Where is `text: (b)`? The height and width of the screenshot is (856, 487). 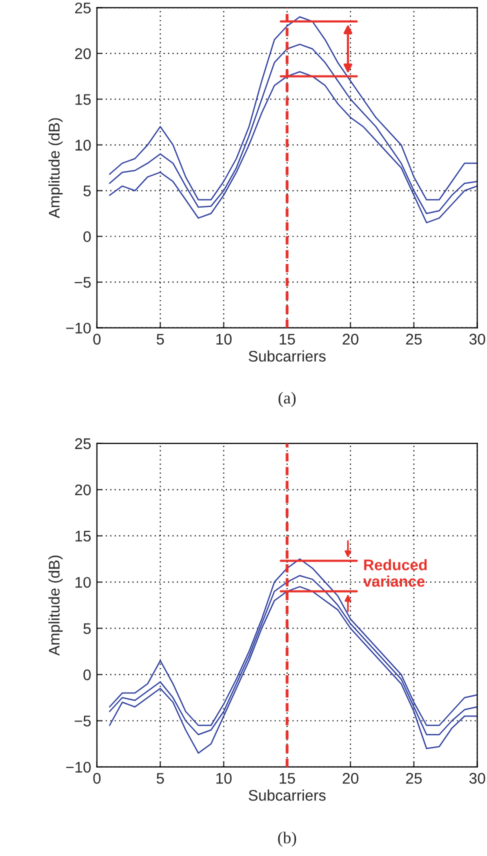 text: (b) is located at coordinates (287, 839).